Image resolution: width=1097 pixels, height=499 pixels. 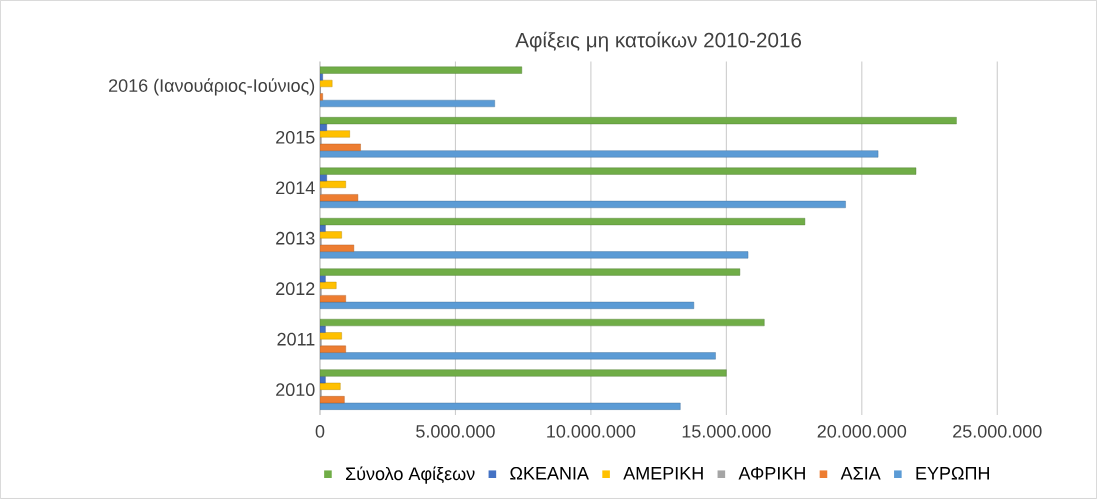 I want to click on legend-label: Σύνολο Αφίξεων, so click(x=410, y=475).